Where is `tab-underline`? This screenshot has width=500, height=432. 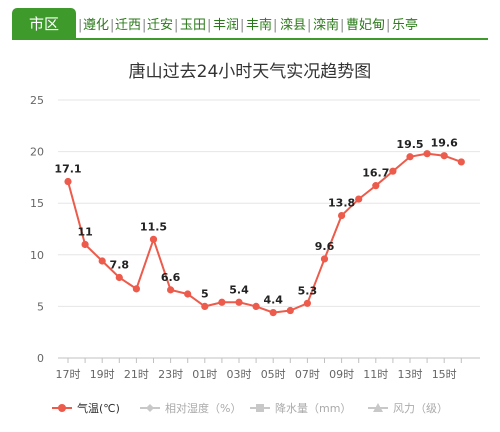
tab-underline is located at coordinates (250, 39).